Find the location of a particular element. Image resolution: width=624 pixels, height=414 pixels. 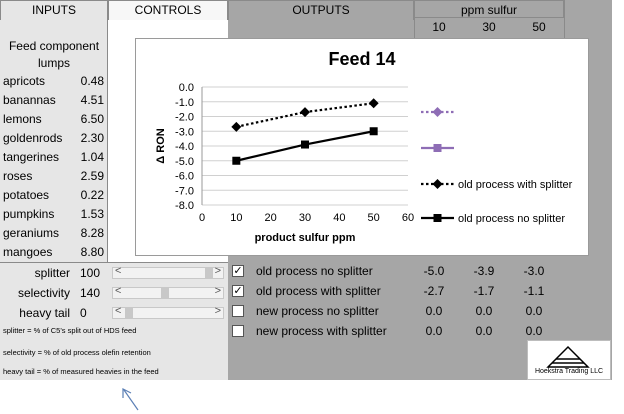

feed-value-input: 8.28 is located at coordinates (92, 233).